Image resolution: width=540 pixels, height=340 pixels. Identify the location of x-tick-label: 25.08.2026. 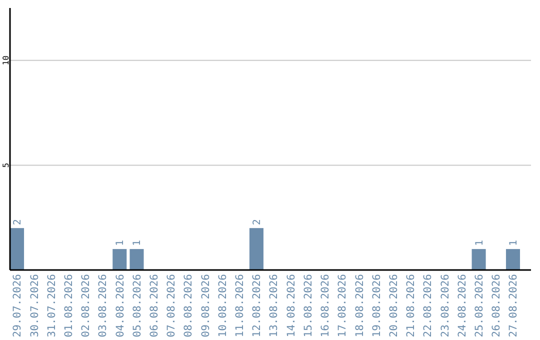
(479, 306).